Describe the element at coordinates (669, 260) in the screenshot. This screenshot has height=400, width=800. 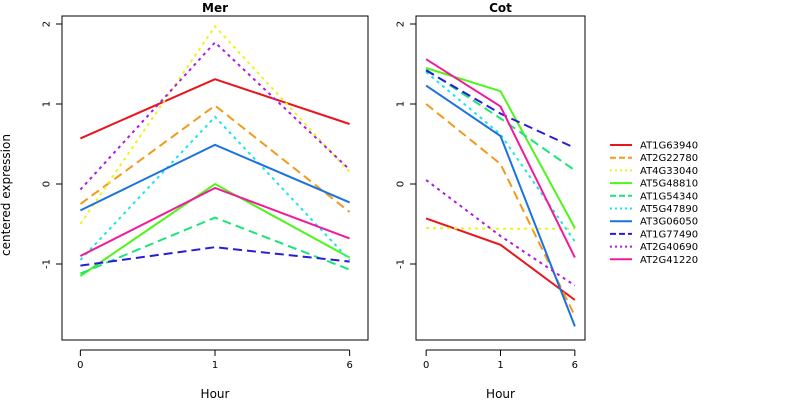
I see `legend-label: AT2G41220` at that location.